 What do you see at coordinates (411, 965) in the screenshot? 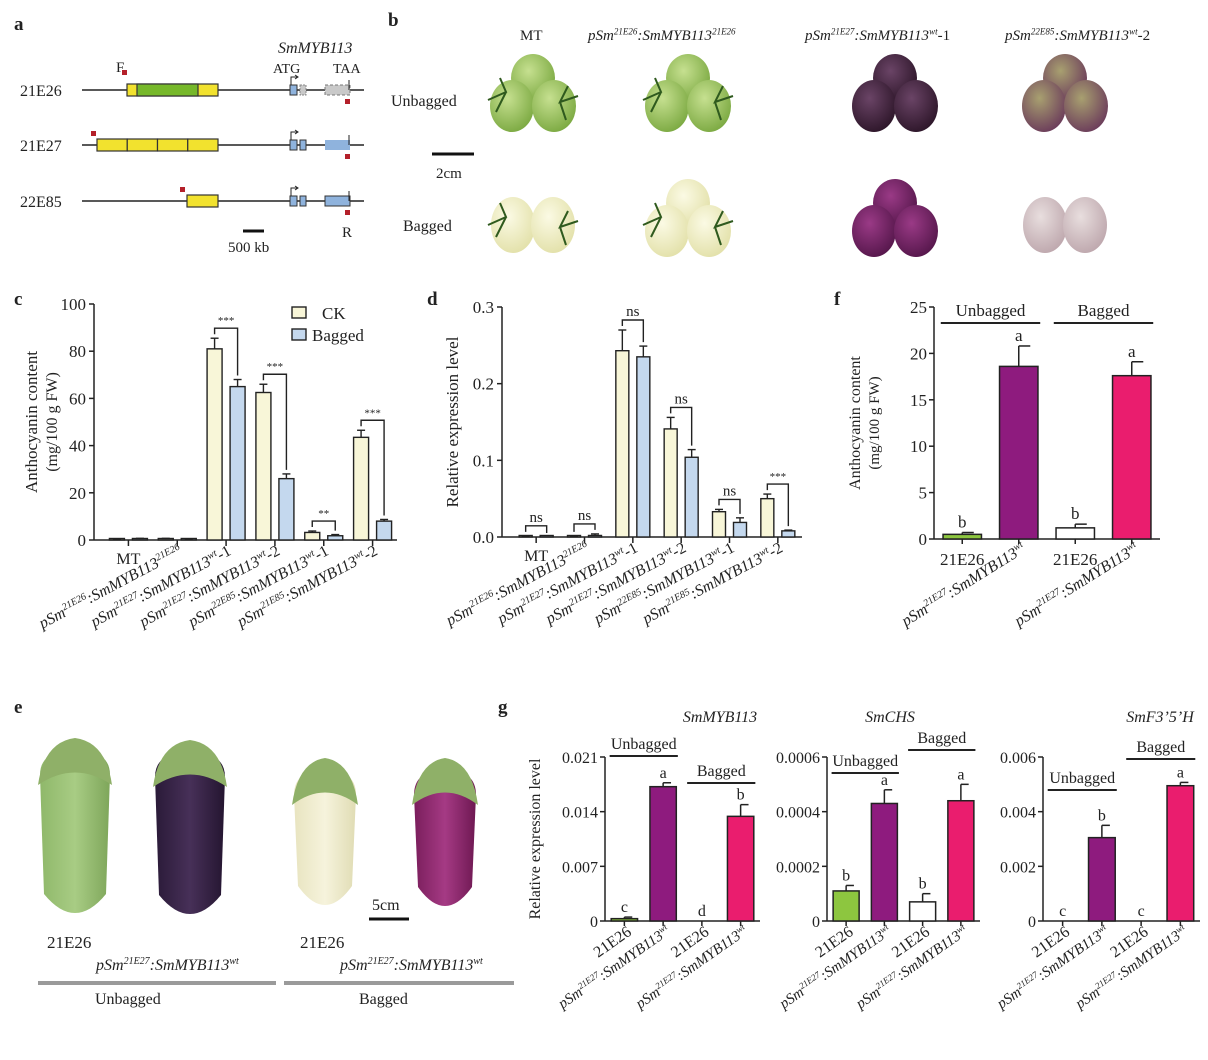
I see `e-label-construct-bagged: pSm21E27:SmMYB113wt` at bounding box center [411, 965].